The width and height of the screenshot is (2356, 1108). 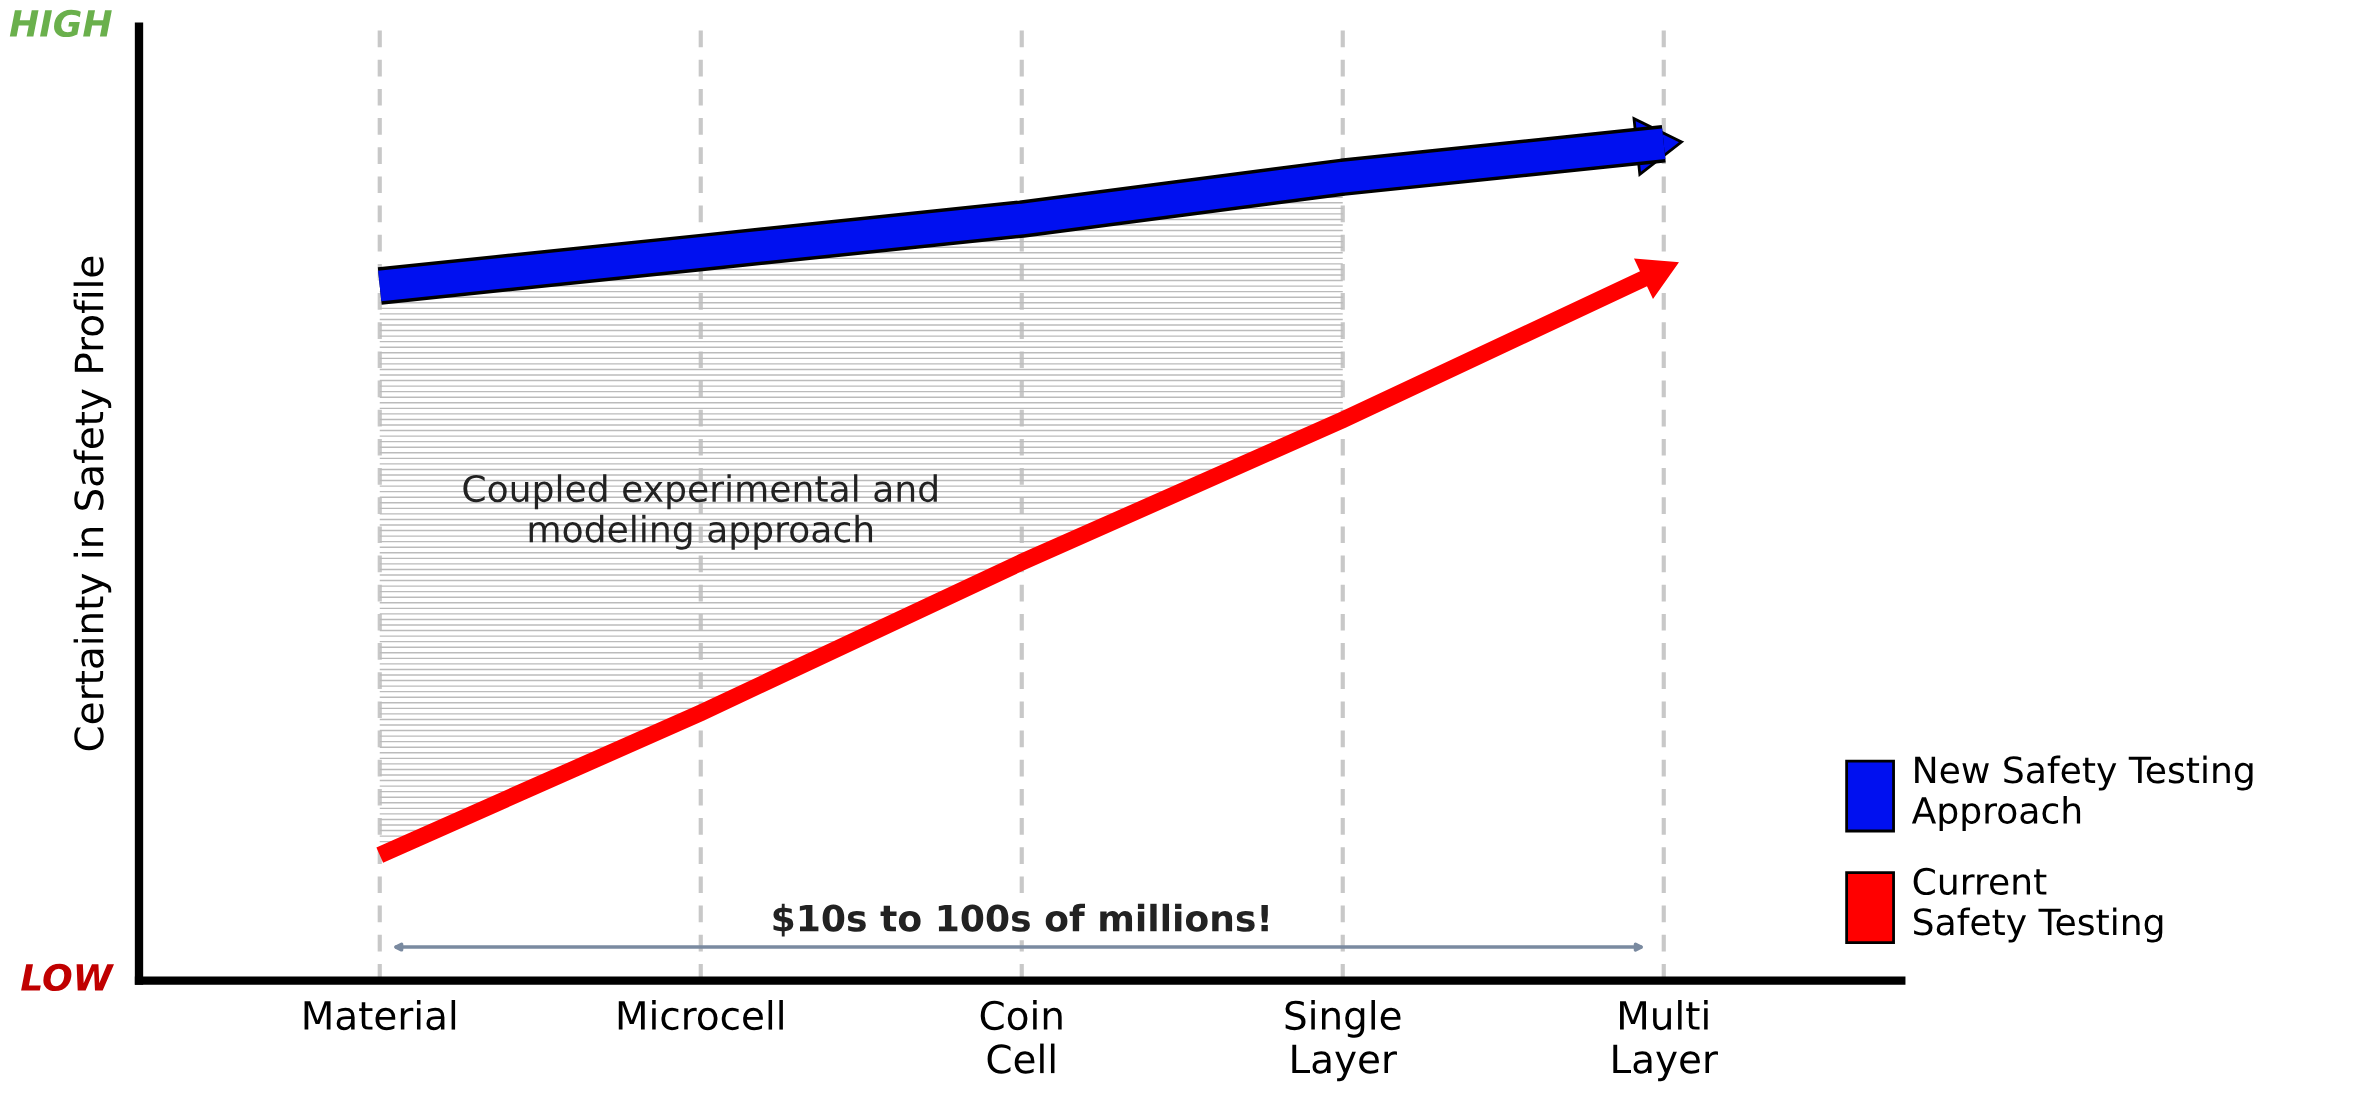 What do you see at coordinates (2038, 905) in the screenshot?
I see `legend-label: Current Safety Testing` at bounding box center [2038, 905].